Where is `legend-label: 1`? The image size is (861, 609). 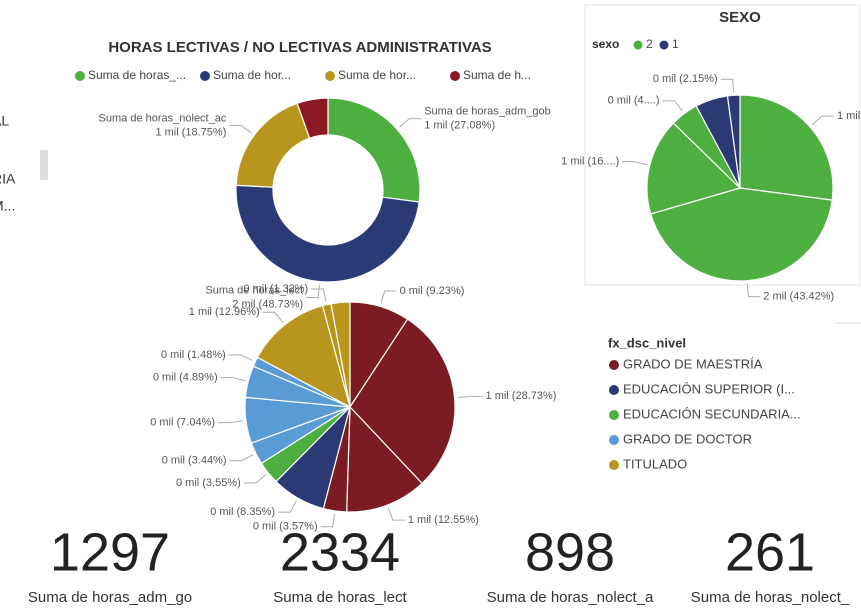
legend-label: 1 is located at coordinates (675, 44).